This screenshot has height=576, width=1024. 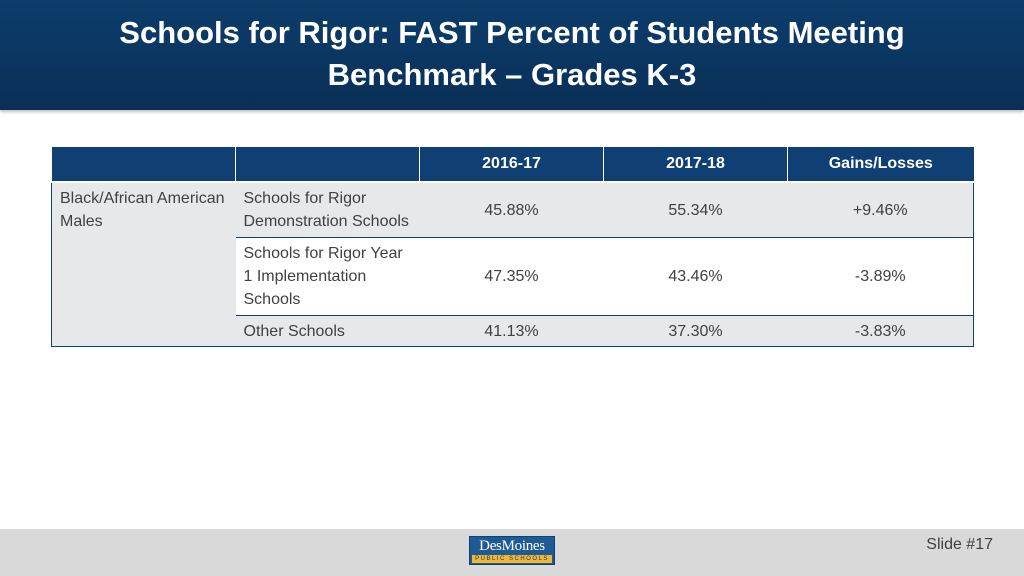 I want to click on slide-number: Slide #17, so click(x=959, y=544).